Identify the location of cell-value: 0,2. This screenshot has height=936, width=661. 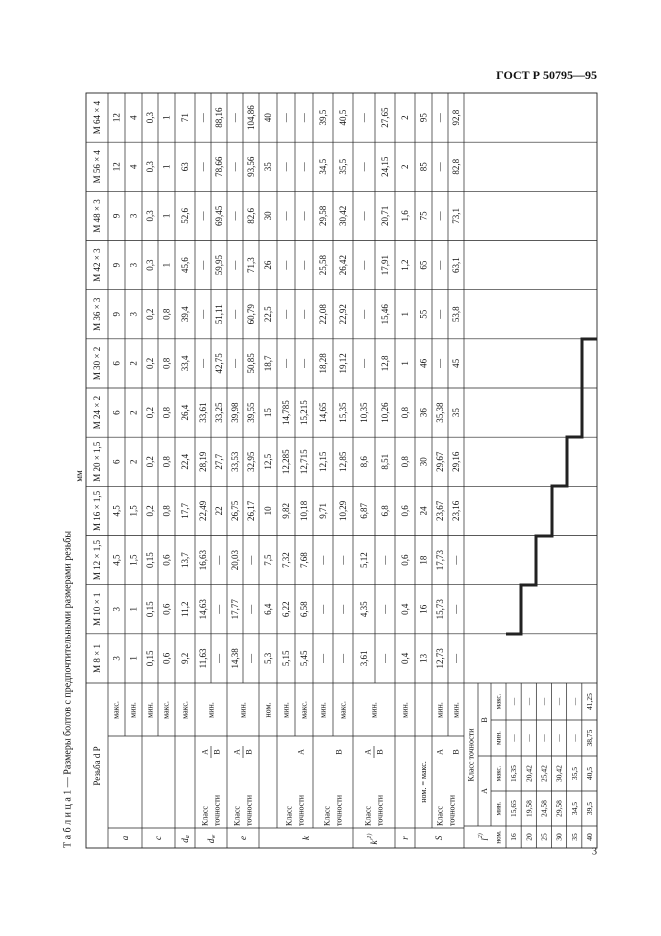
(150, 314).